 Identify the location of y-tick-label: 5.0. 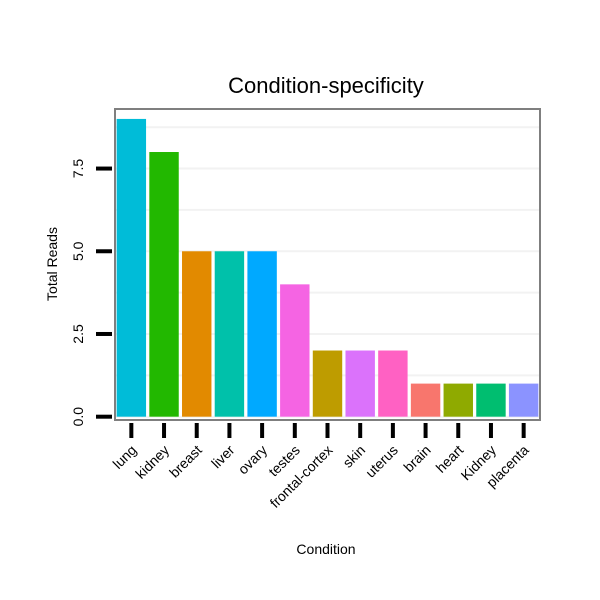
(78, 251).